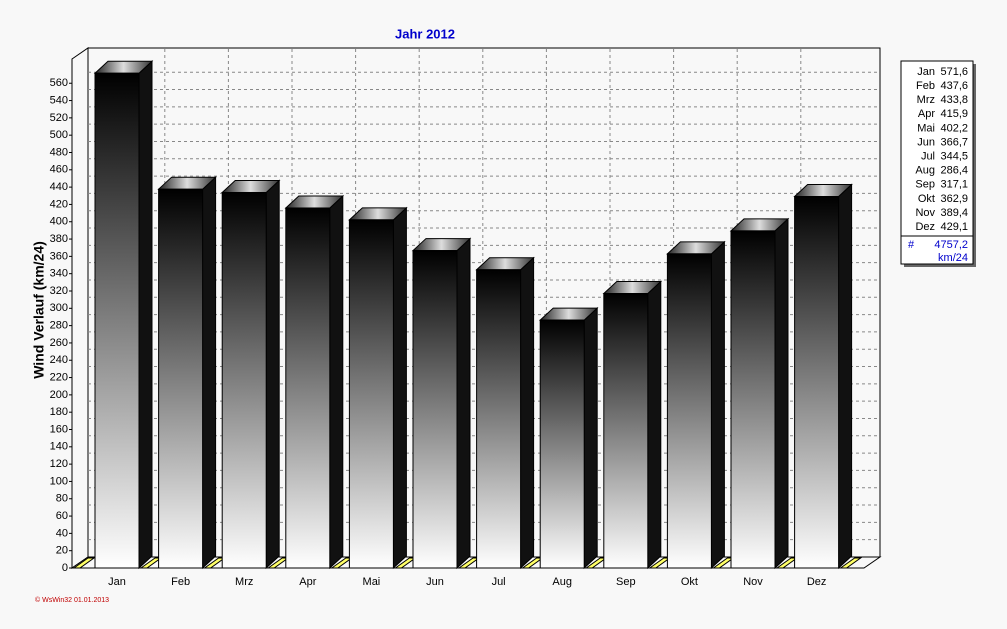  What do you see at coordinates (954, 100) in the screenshot?
I see `legend-value: 433,8` at bounding box center [954, 100].